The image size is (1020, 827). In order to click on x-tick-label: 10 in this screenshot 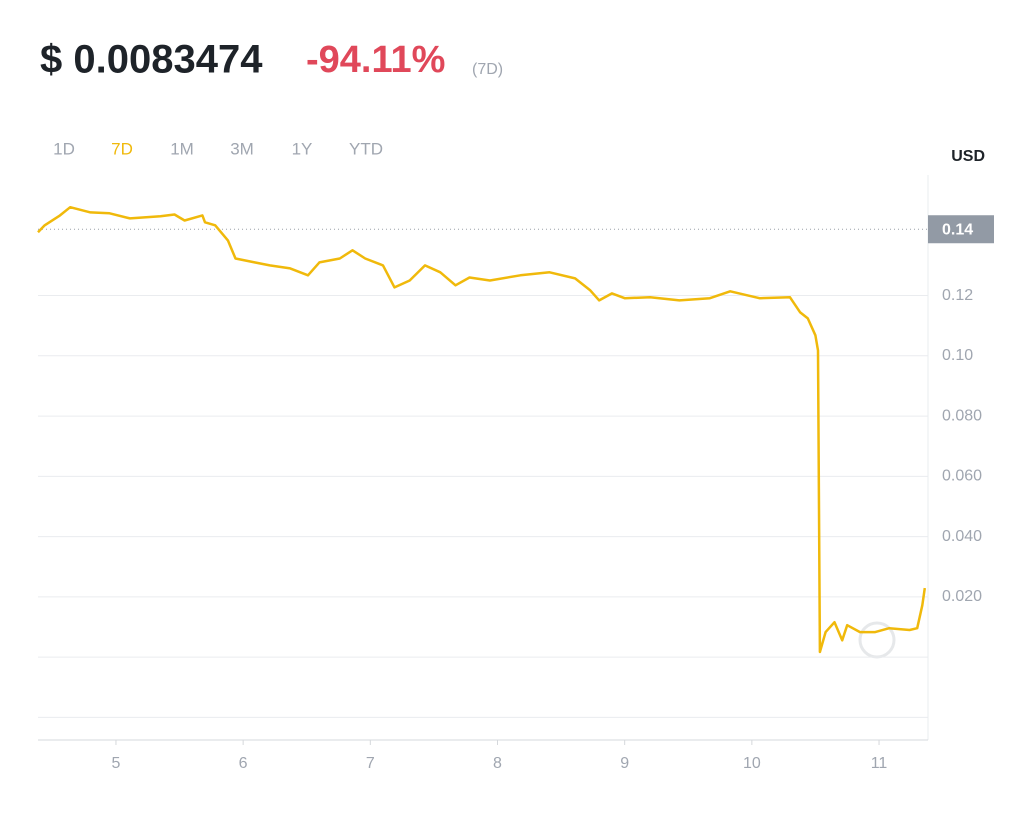, I will do `click(752, 763)`.